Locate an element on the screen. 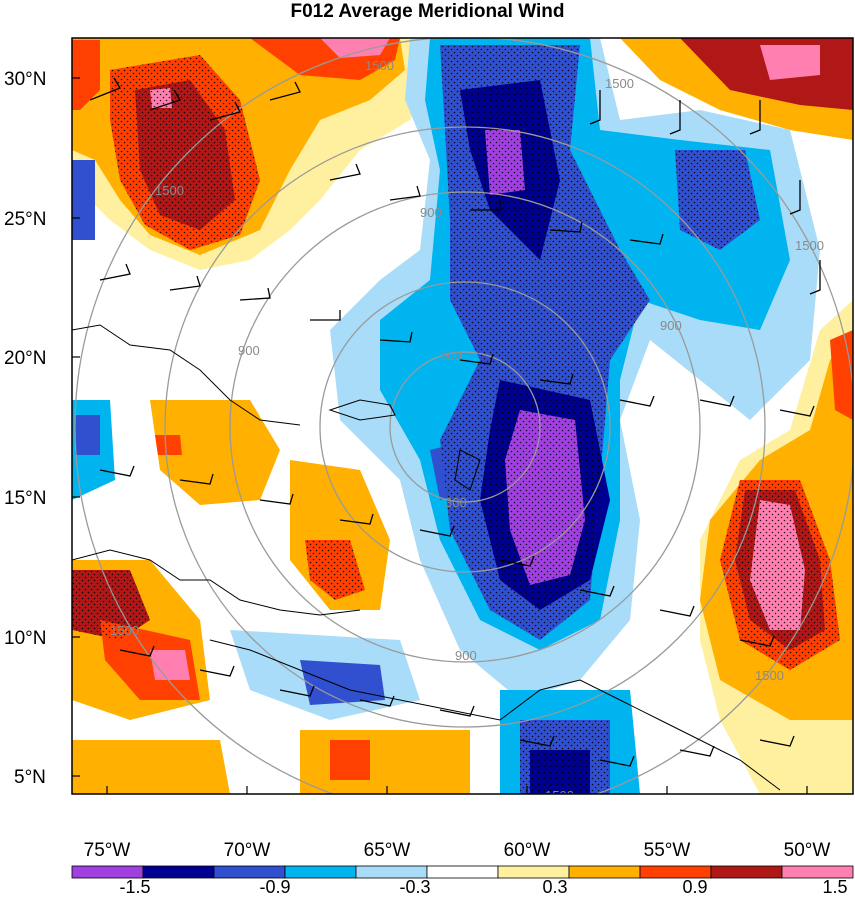 The height and width of the screenshot is (900, 855). longitude-labels: 75°W 70°W 65°W 60°W 55°W 50°W is located at coordinates (457, 850).